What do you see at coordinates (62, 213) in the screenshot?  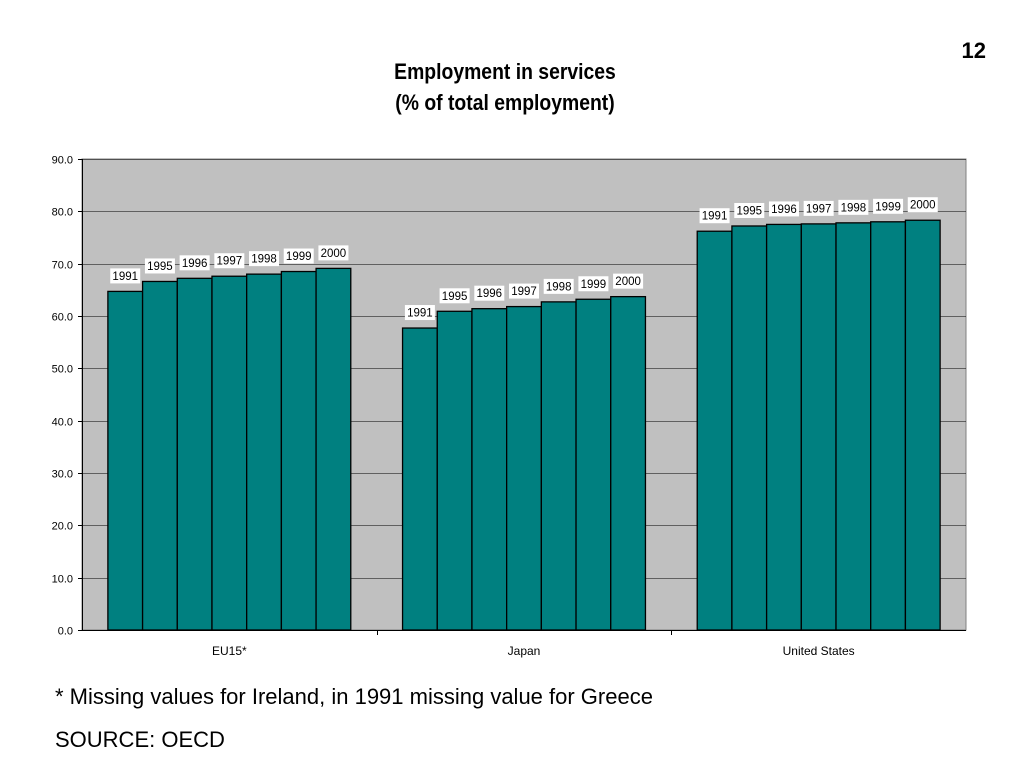 I see `y-tick-label: 80.0` at bounding box center [62, 213].